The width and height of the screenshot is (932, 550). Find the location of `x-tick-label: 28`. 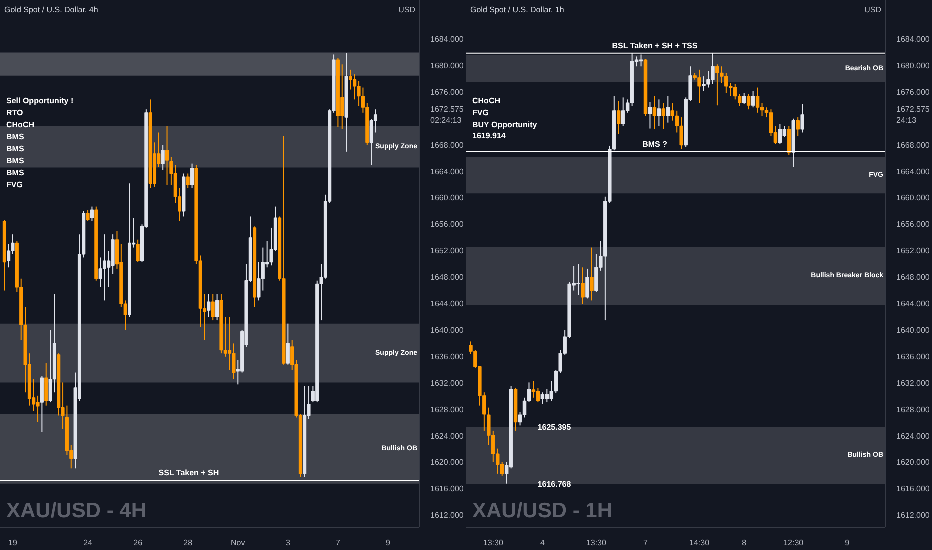

x-tick-label: 28 is located at coordinates (189, 543).